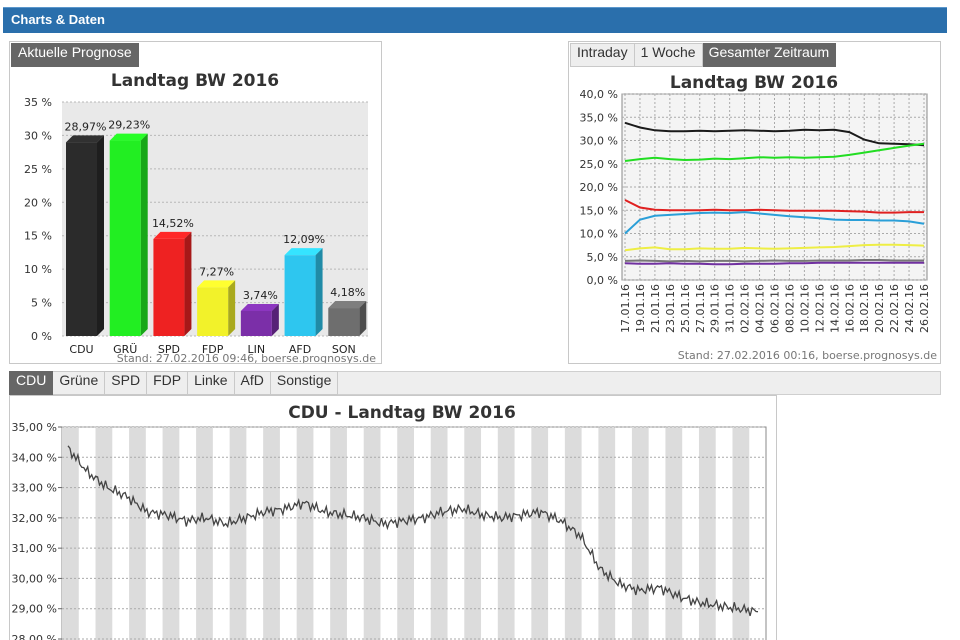  Describe the element at coordinates (864, 308) in the screenshot. I see `x-tick-label: 18.02.16` at that location.